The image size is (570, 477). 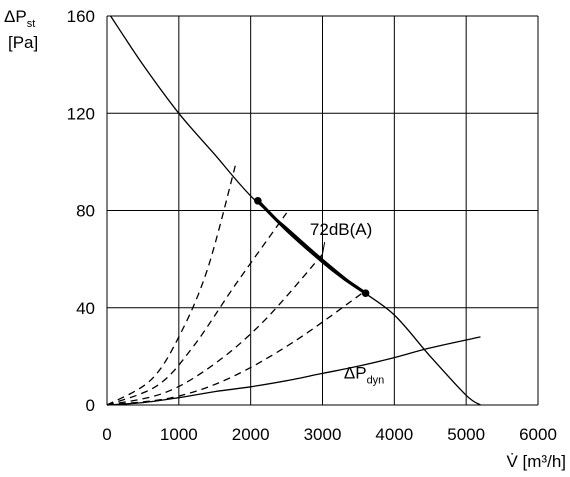 I want to click on y-tick-label: 120, so click(x=81, y=113).